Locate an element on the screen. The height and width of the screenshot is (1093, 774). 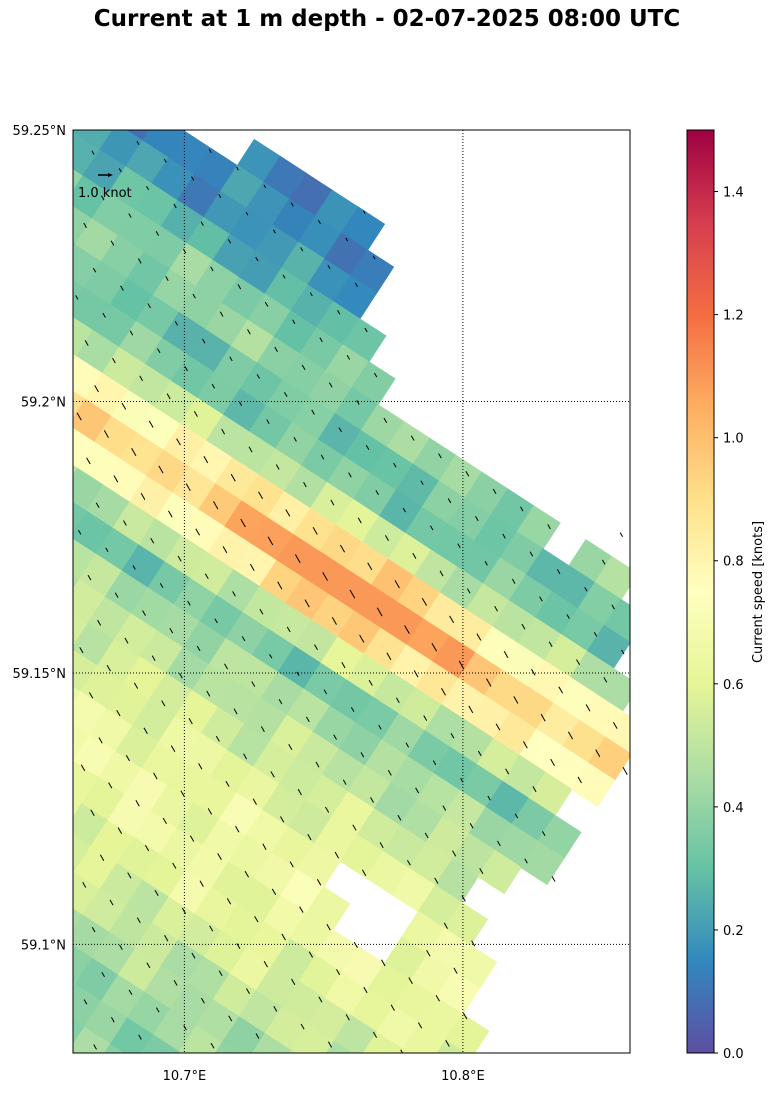
colorbar-tick-label: 1.0 is located at coordinates (733, 439).